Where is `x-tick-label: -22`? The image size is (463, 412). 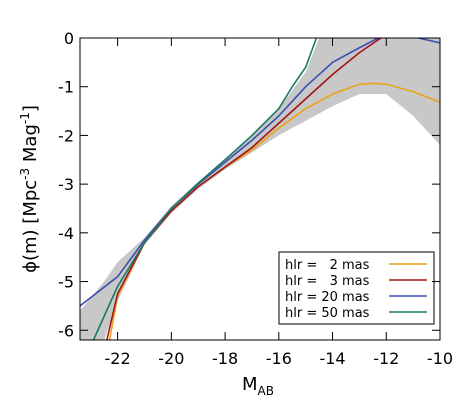
x-tick-label: -22 is located at coordinates (118, 358).